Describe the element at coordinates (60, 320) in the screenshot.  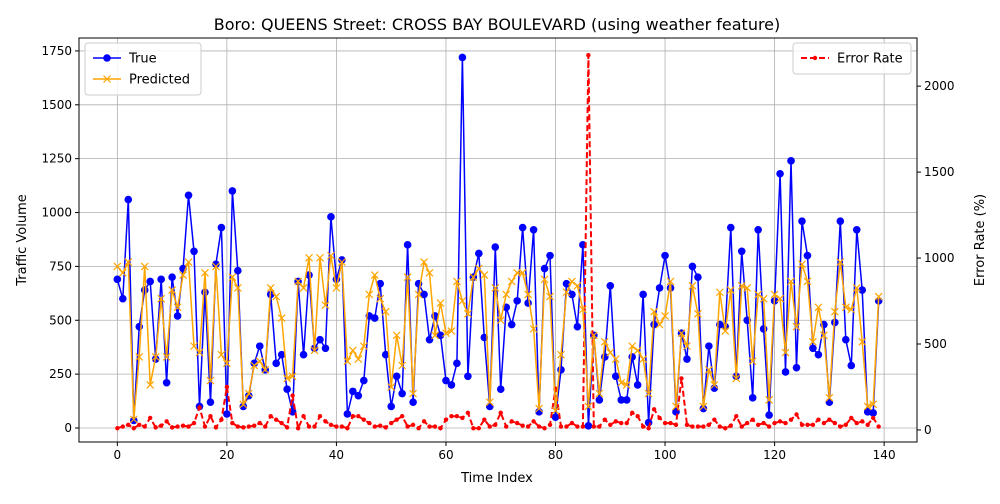
I see `y-tick-label: 500` at that location.